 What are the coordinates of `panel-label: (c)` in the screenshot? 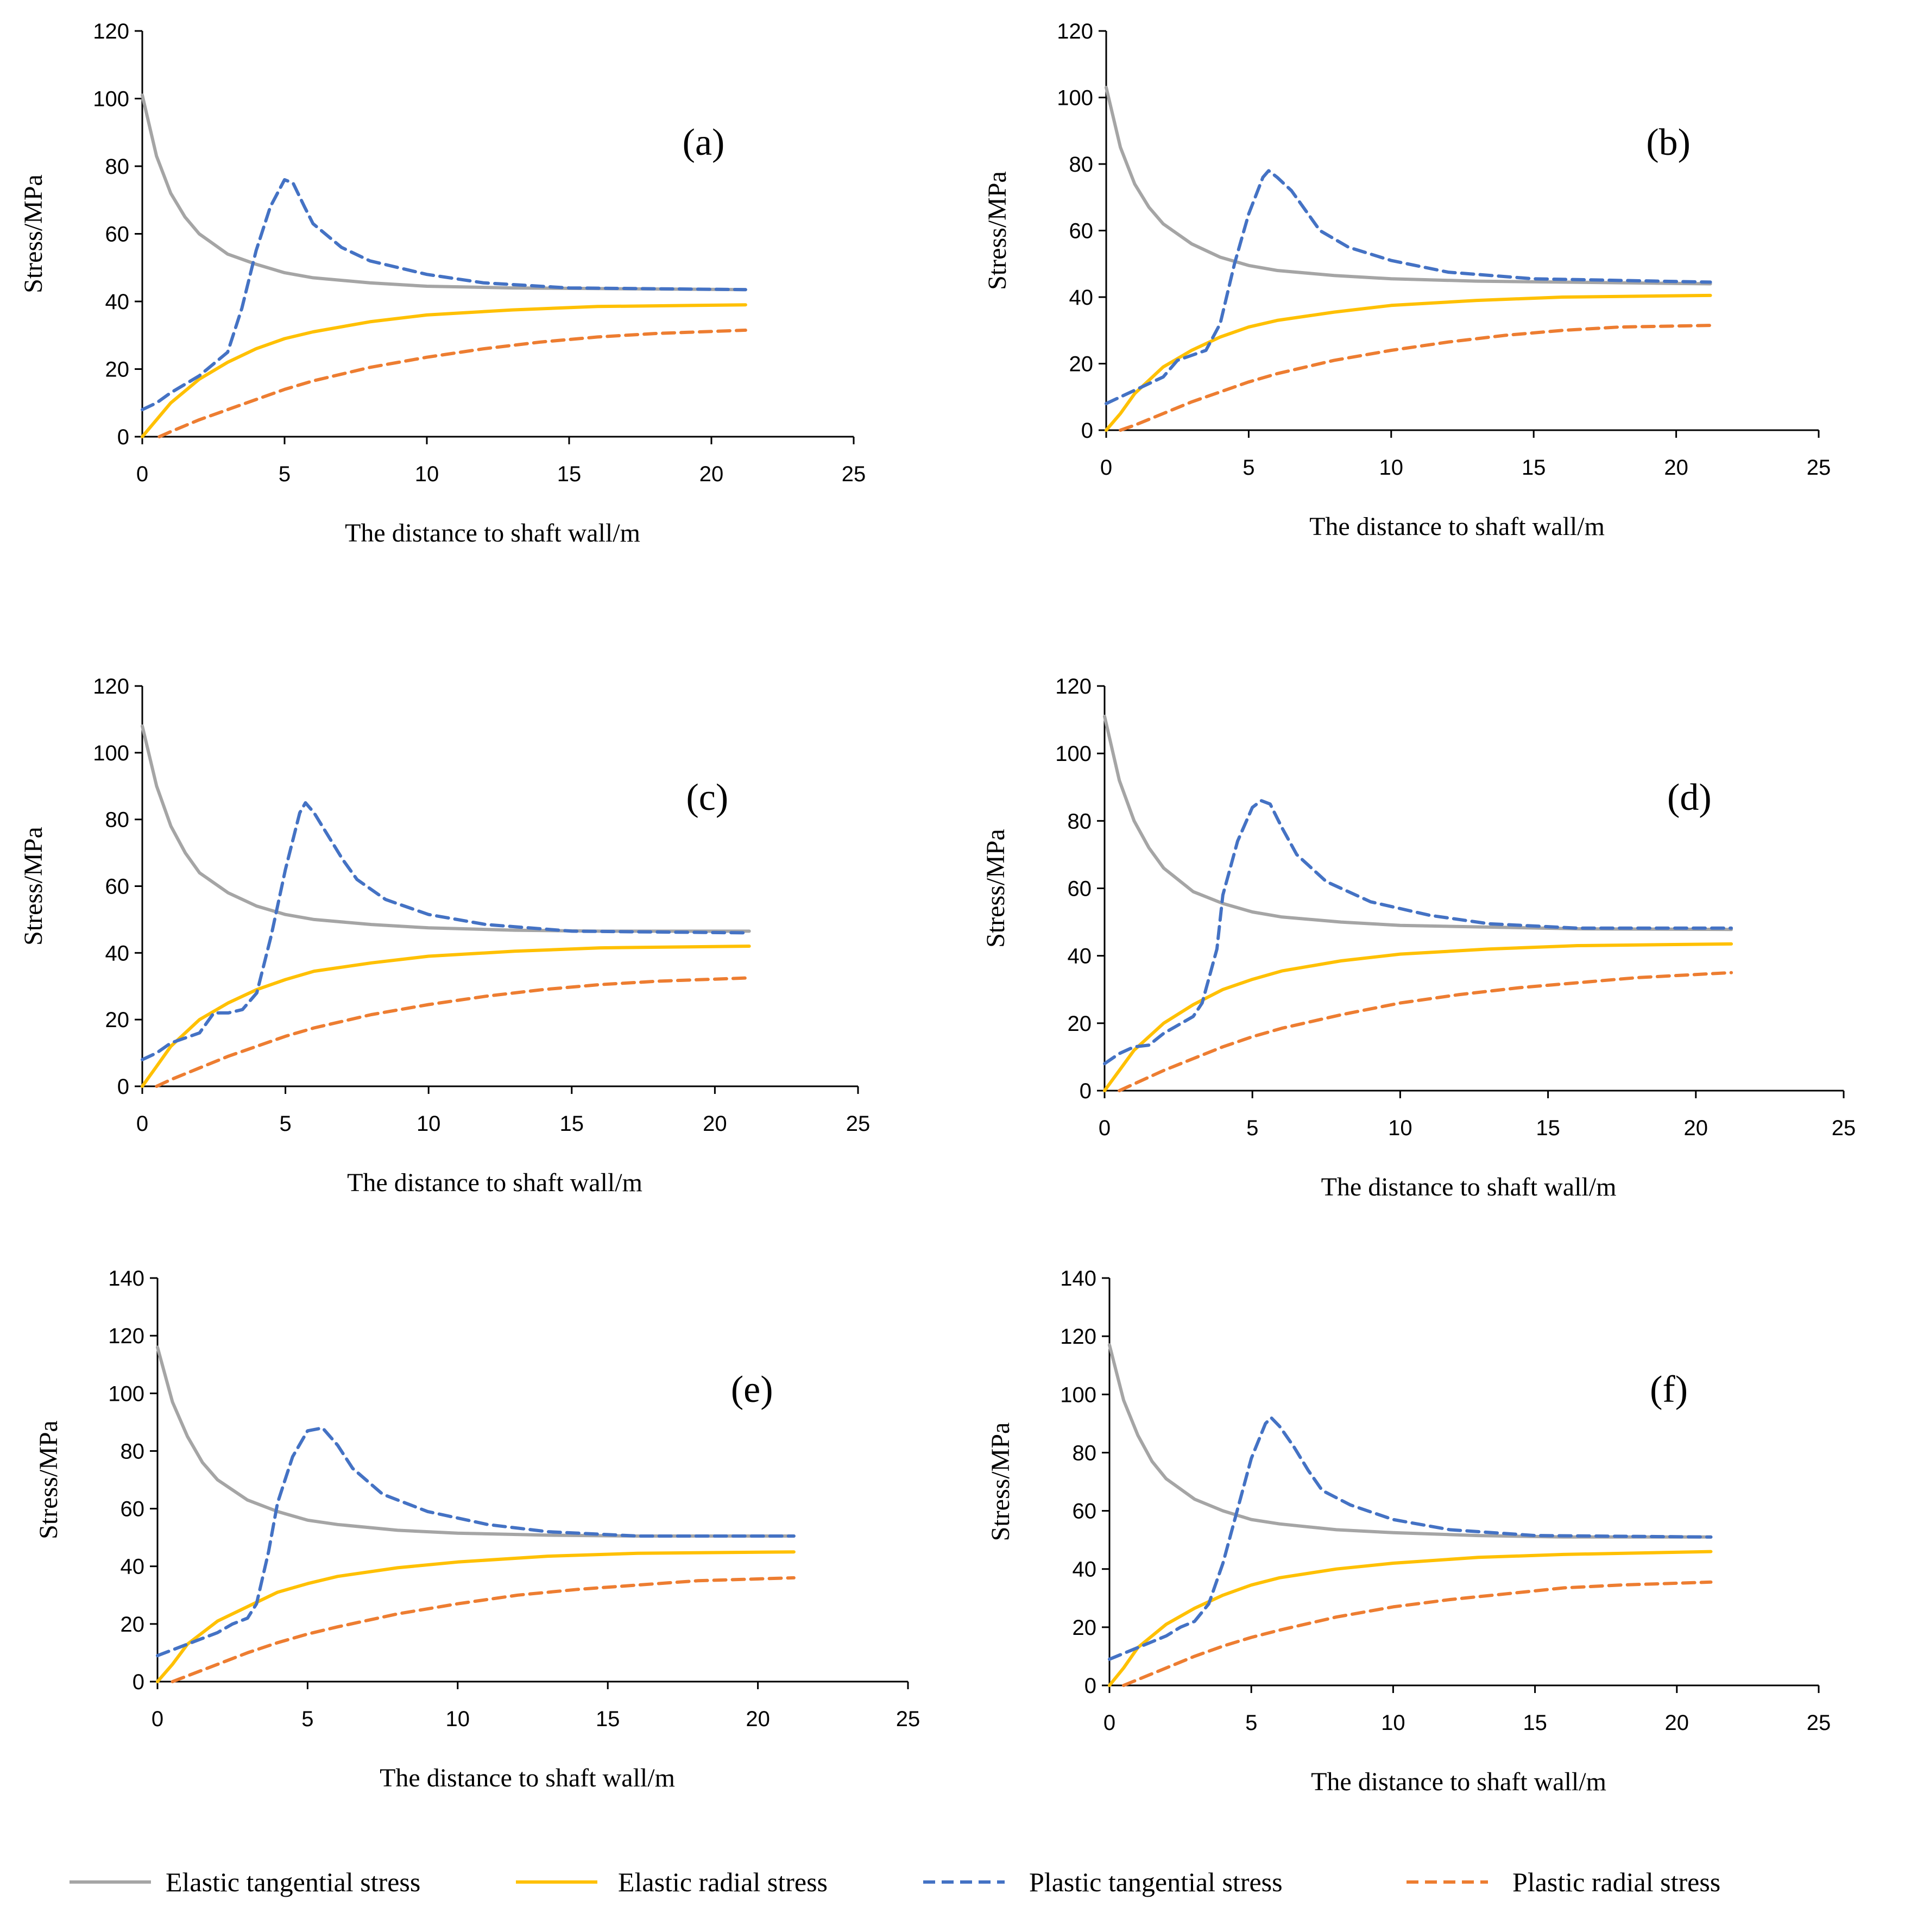 It's located at (707, 798).